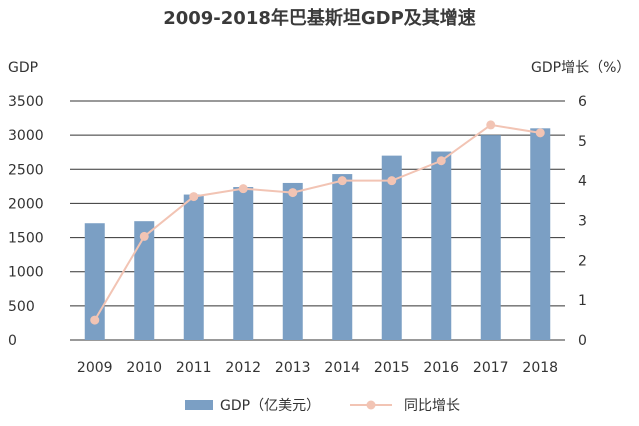 The height and width of the screenshot is (426, 639). Describe the element at coordinates (491, 368) in the screenshot. I see `x-tick-label: 2017` at that location.